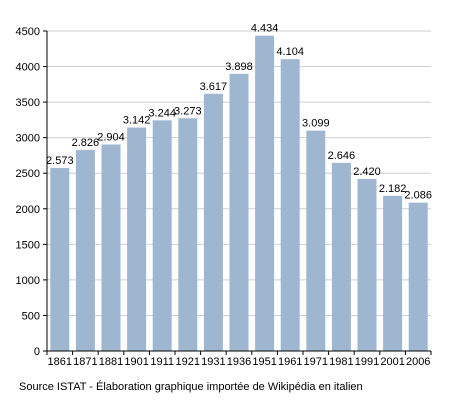 Image resolution: width=455 pixels, height=400 pixels. Describe the element at coordinates (86, 143) in the screenshot. I see `data-label: 2.826` at that location.